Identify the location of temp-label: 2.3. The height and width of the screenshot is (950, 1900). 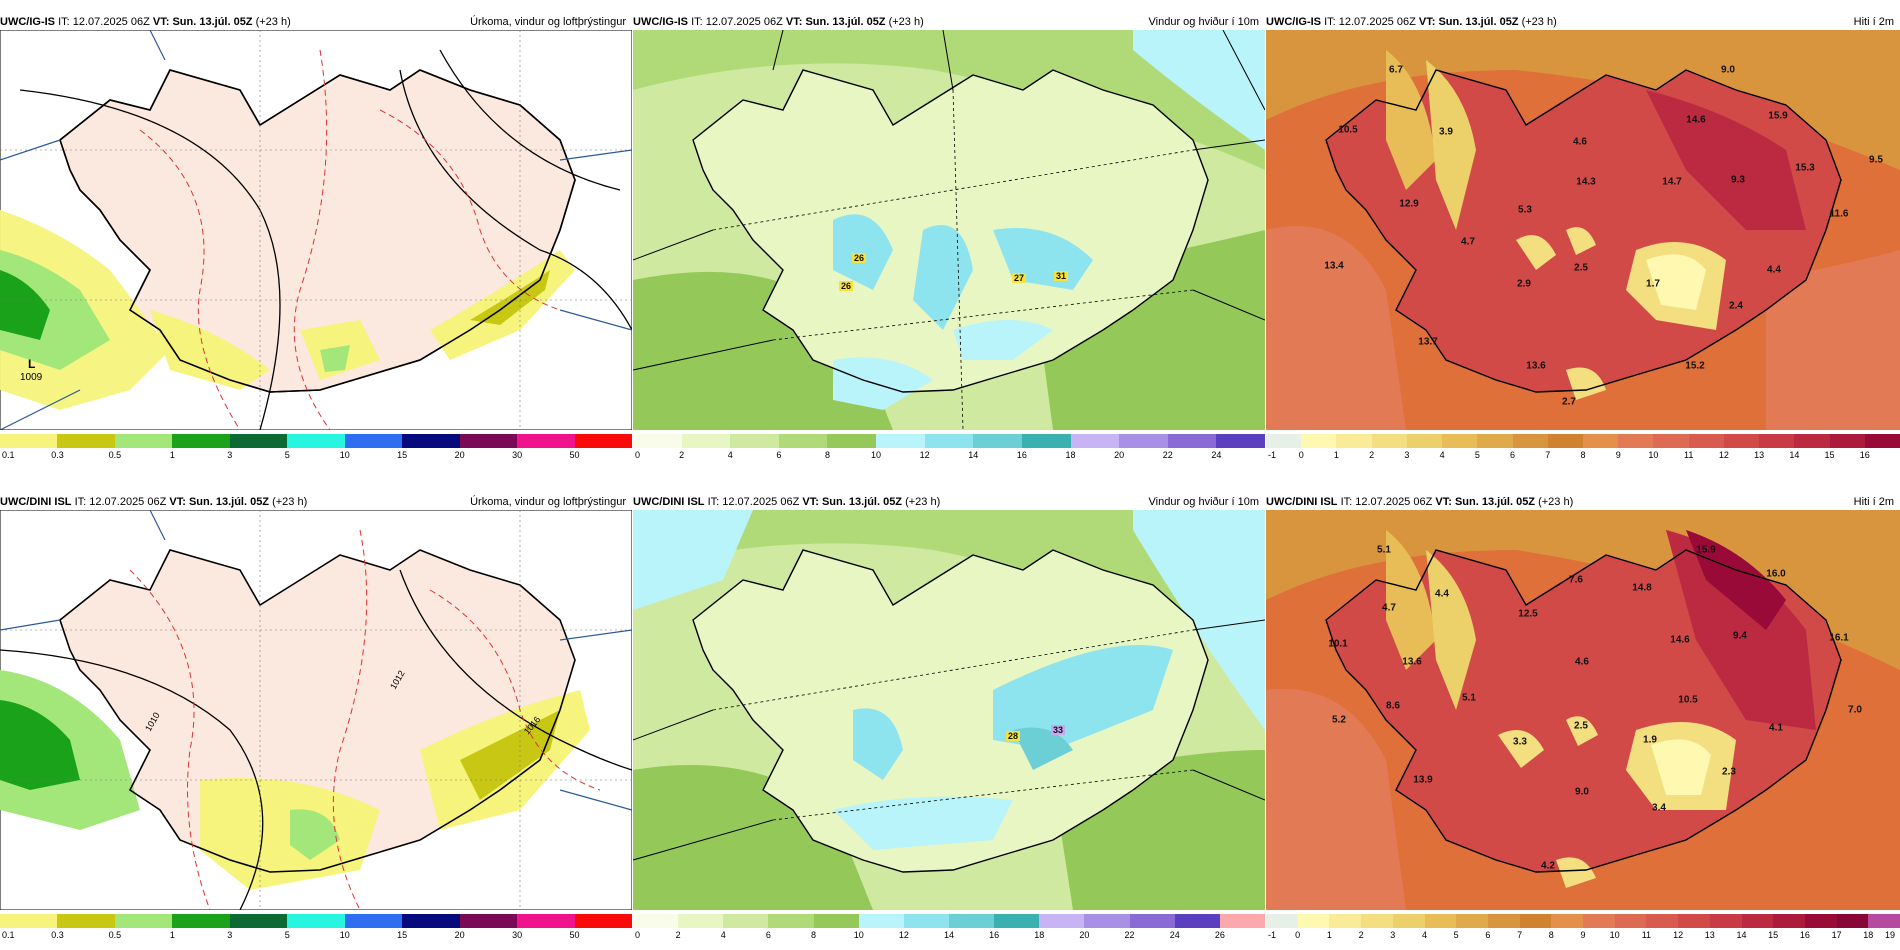
(1729, 772).